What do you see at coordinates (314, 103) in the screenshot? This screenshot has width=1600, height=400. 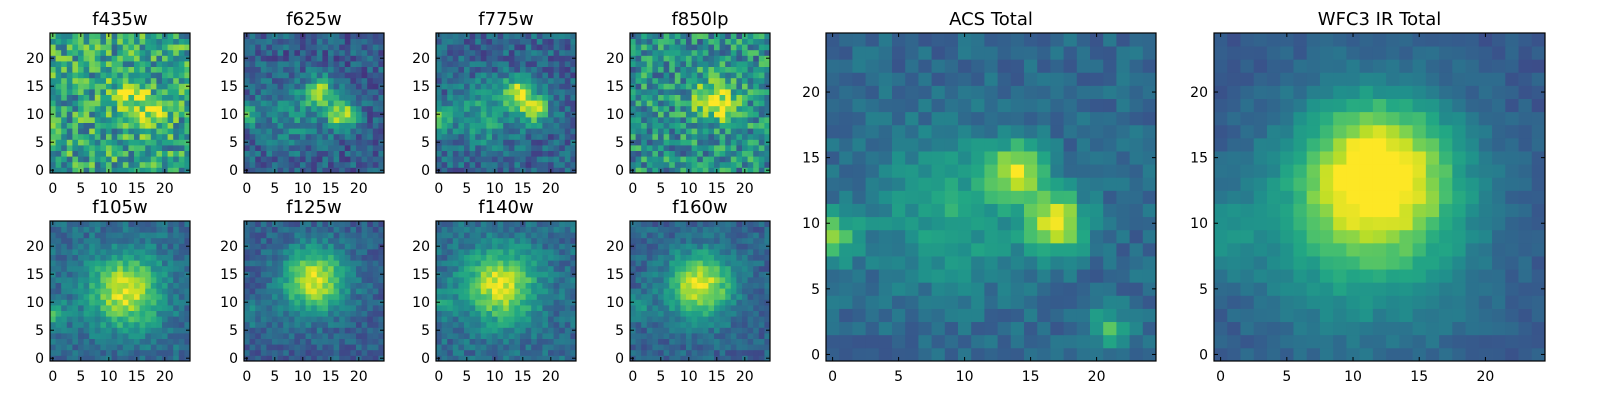 I see `axes-frame` at bounding box center [314, 103].